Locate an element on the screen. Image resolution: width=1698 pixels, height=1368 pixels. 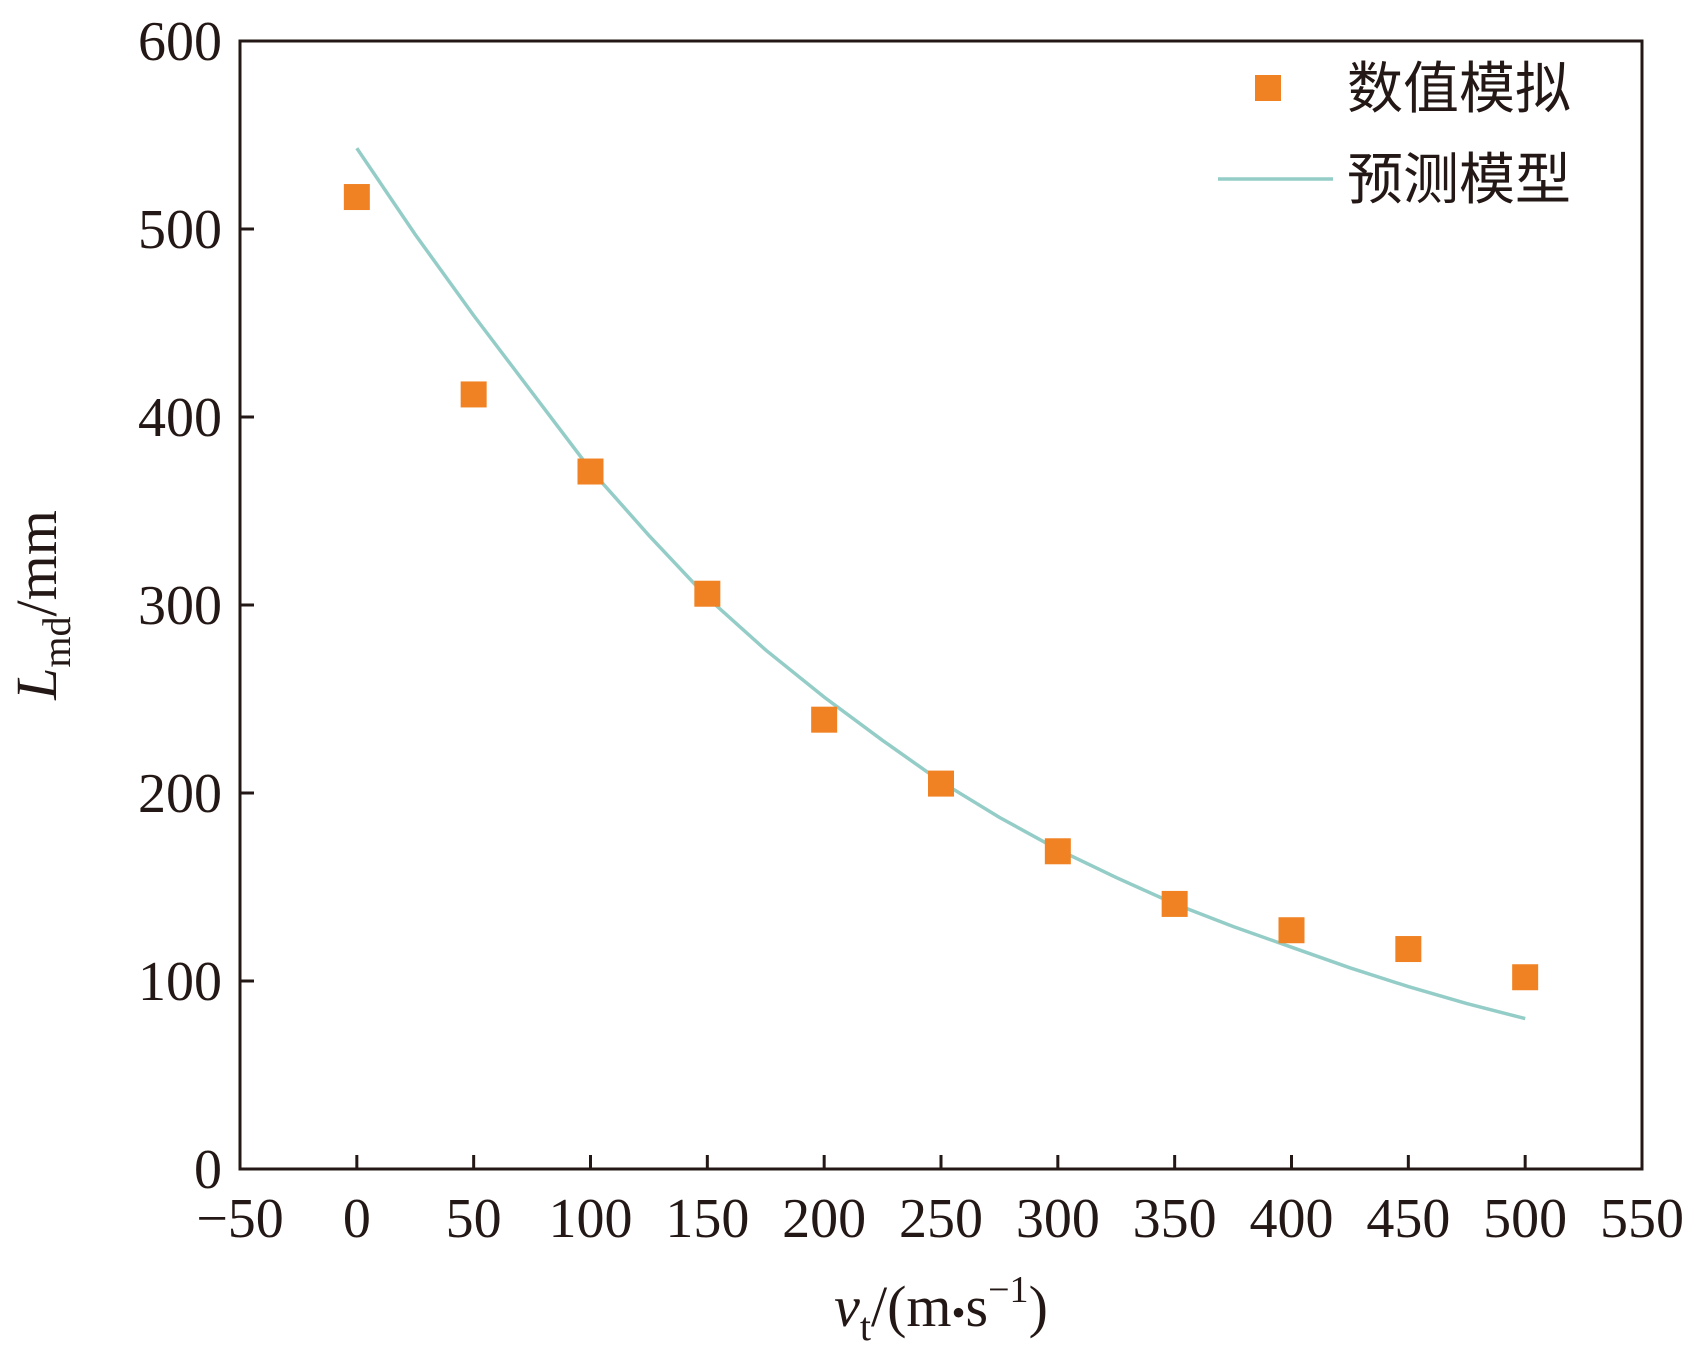
y-tick-label: 100 is located at coordinates (180, 982).